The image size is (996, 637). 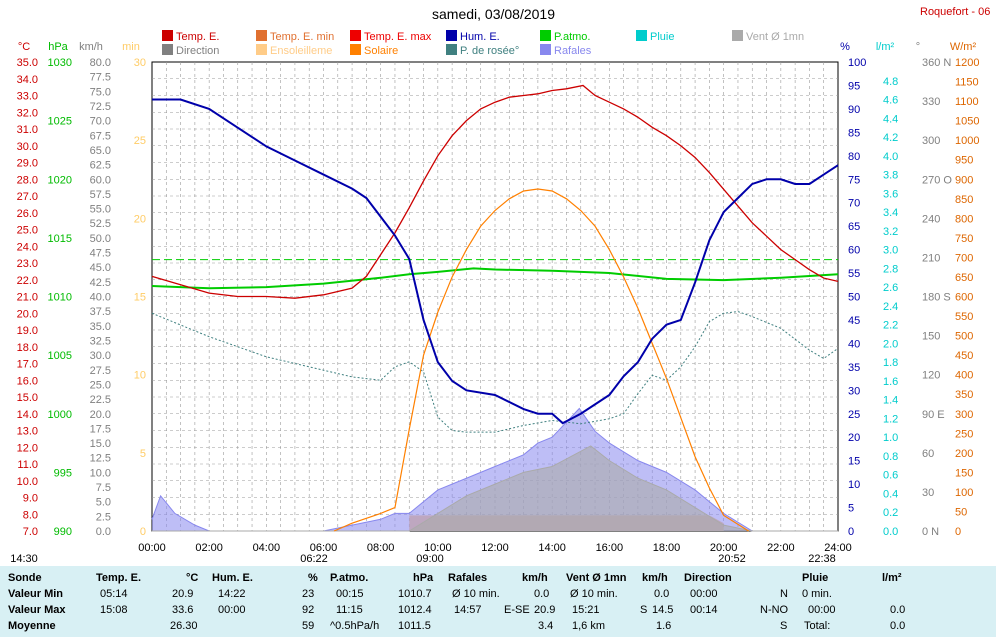 I want to click on temp-tick: 15.0, so click(x=27, y=398).